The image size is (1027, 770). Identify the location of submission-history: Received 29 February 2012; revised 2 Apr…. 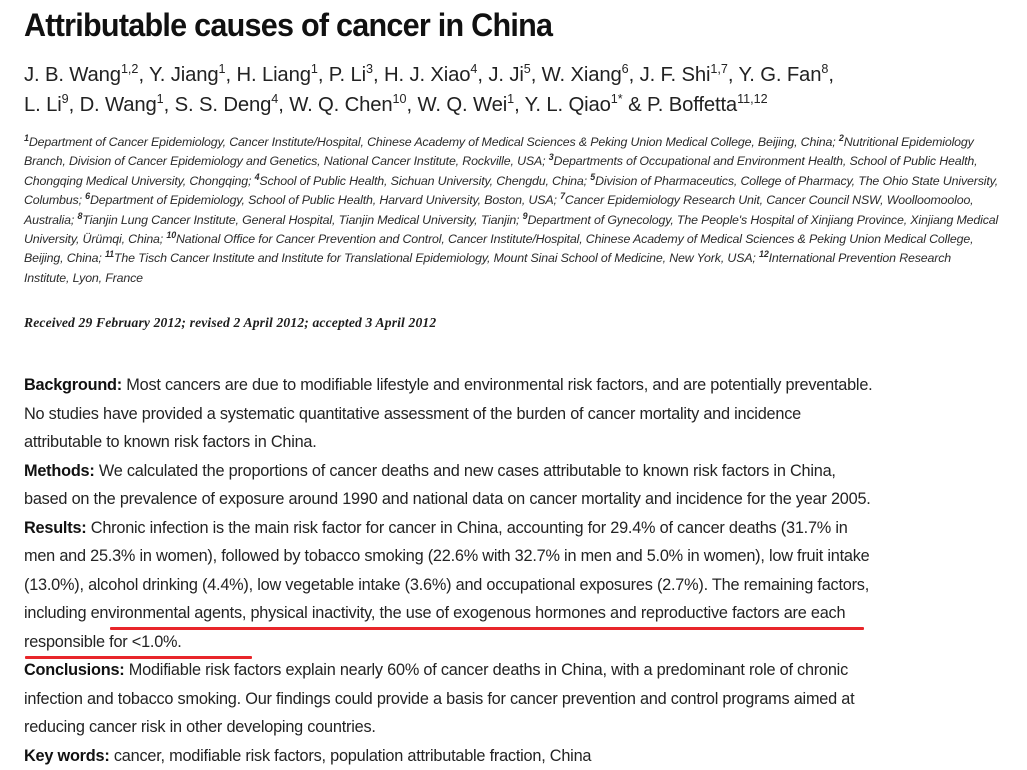
(230, 323).